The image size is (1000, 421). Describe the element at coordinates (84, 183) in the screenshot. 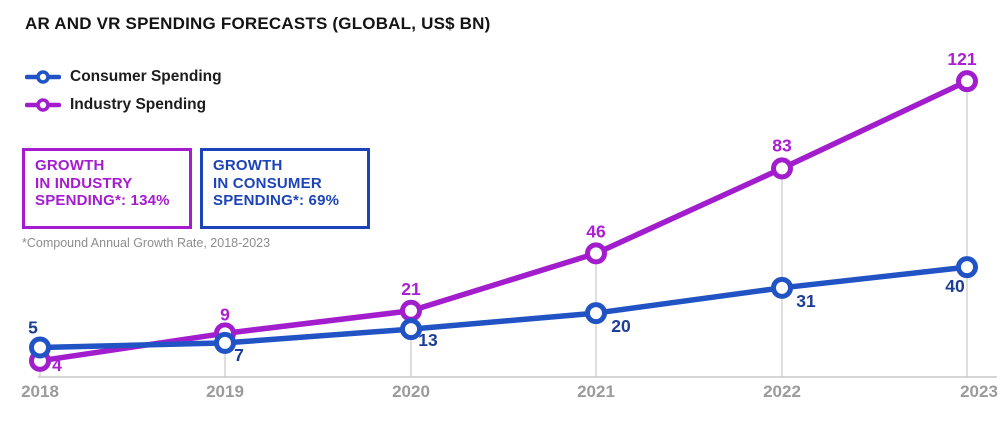

I see `callout-line: IN INDUSTRY` at that location.